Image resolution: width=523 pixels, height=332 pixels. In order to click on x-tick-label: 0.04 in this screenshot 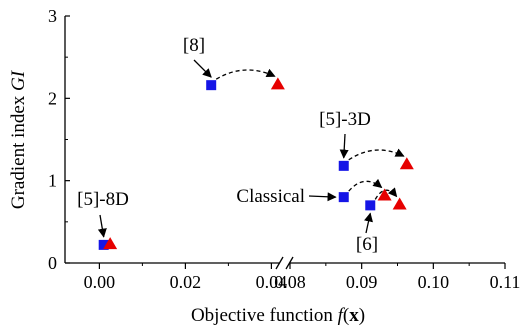, I will do `click(272, 282)`.